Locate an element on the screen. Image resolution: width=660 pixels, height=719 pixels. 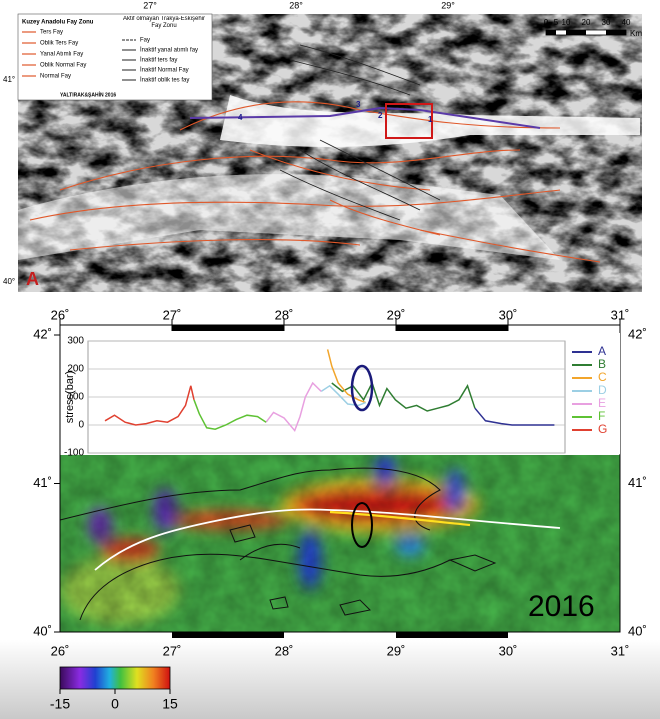
legend-label: İnaktif oblik tes fay is located at coordinates (164, 80).